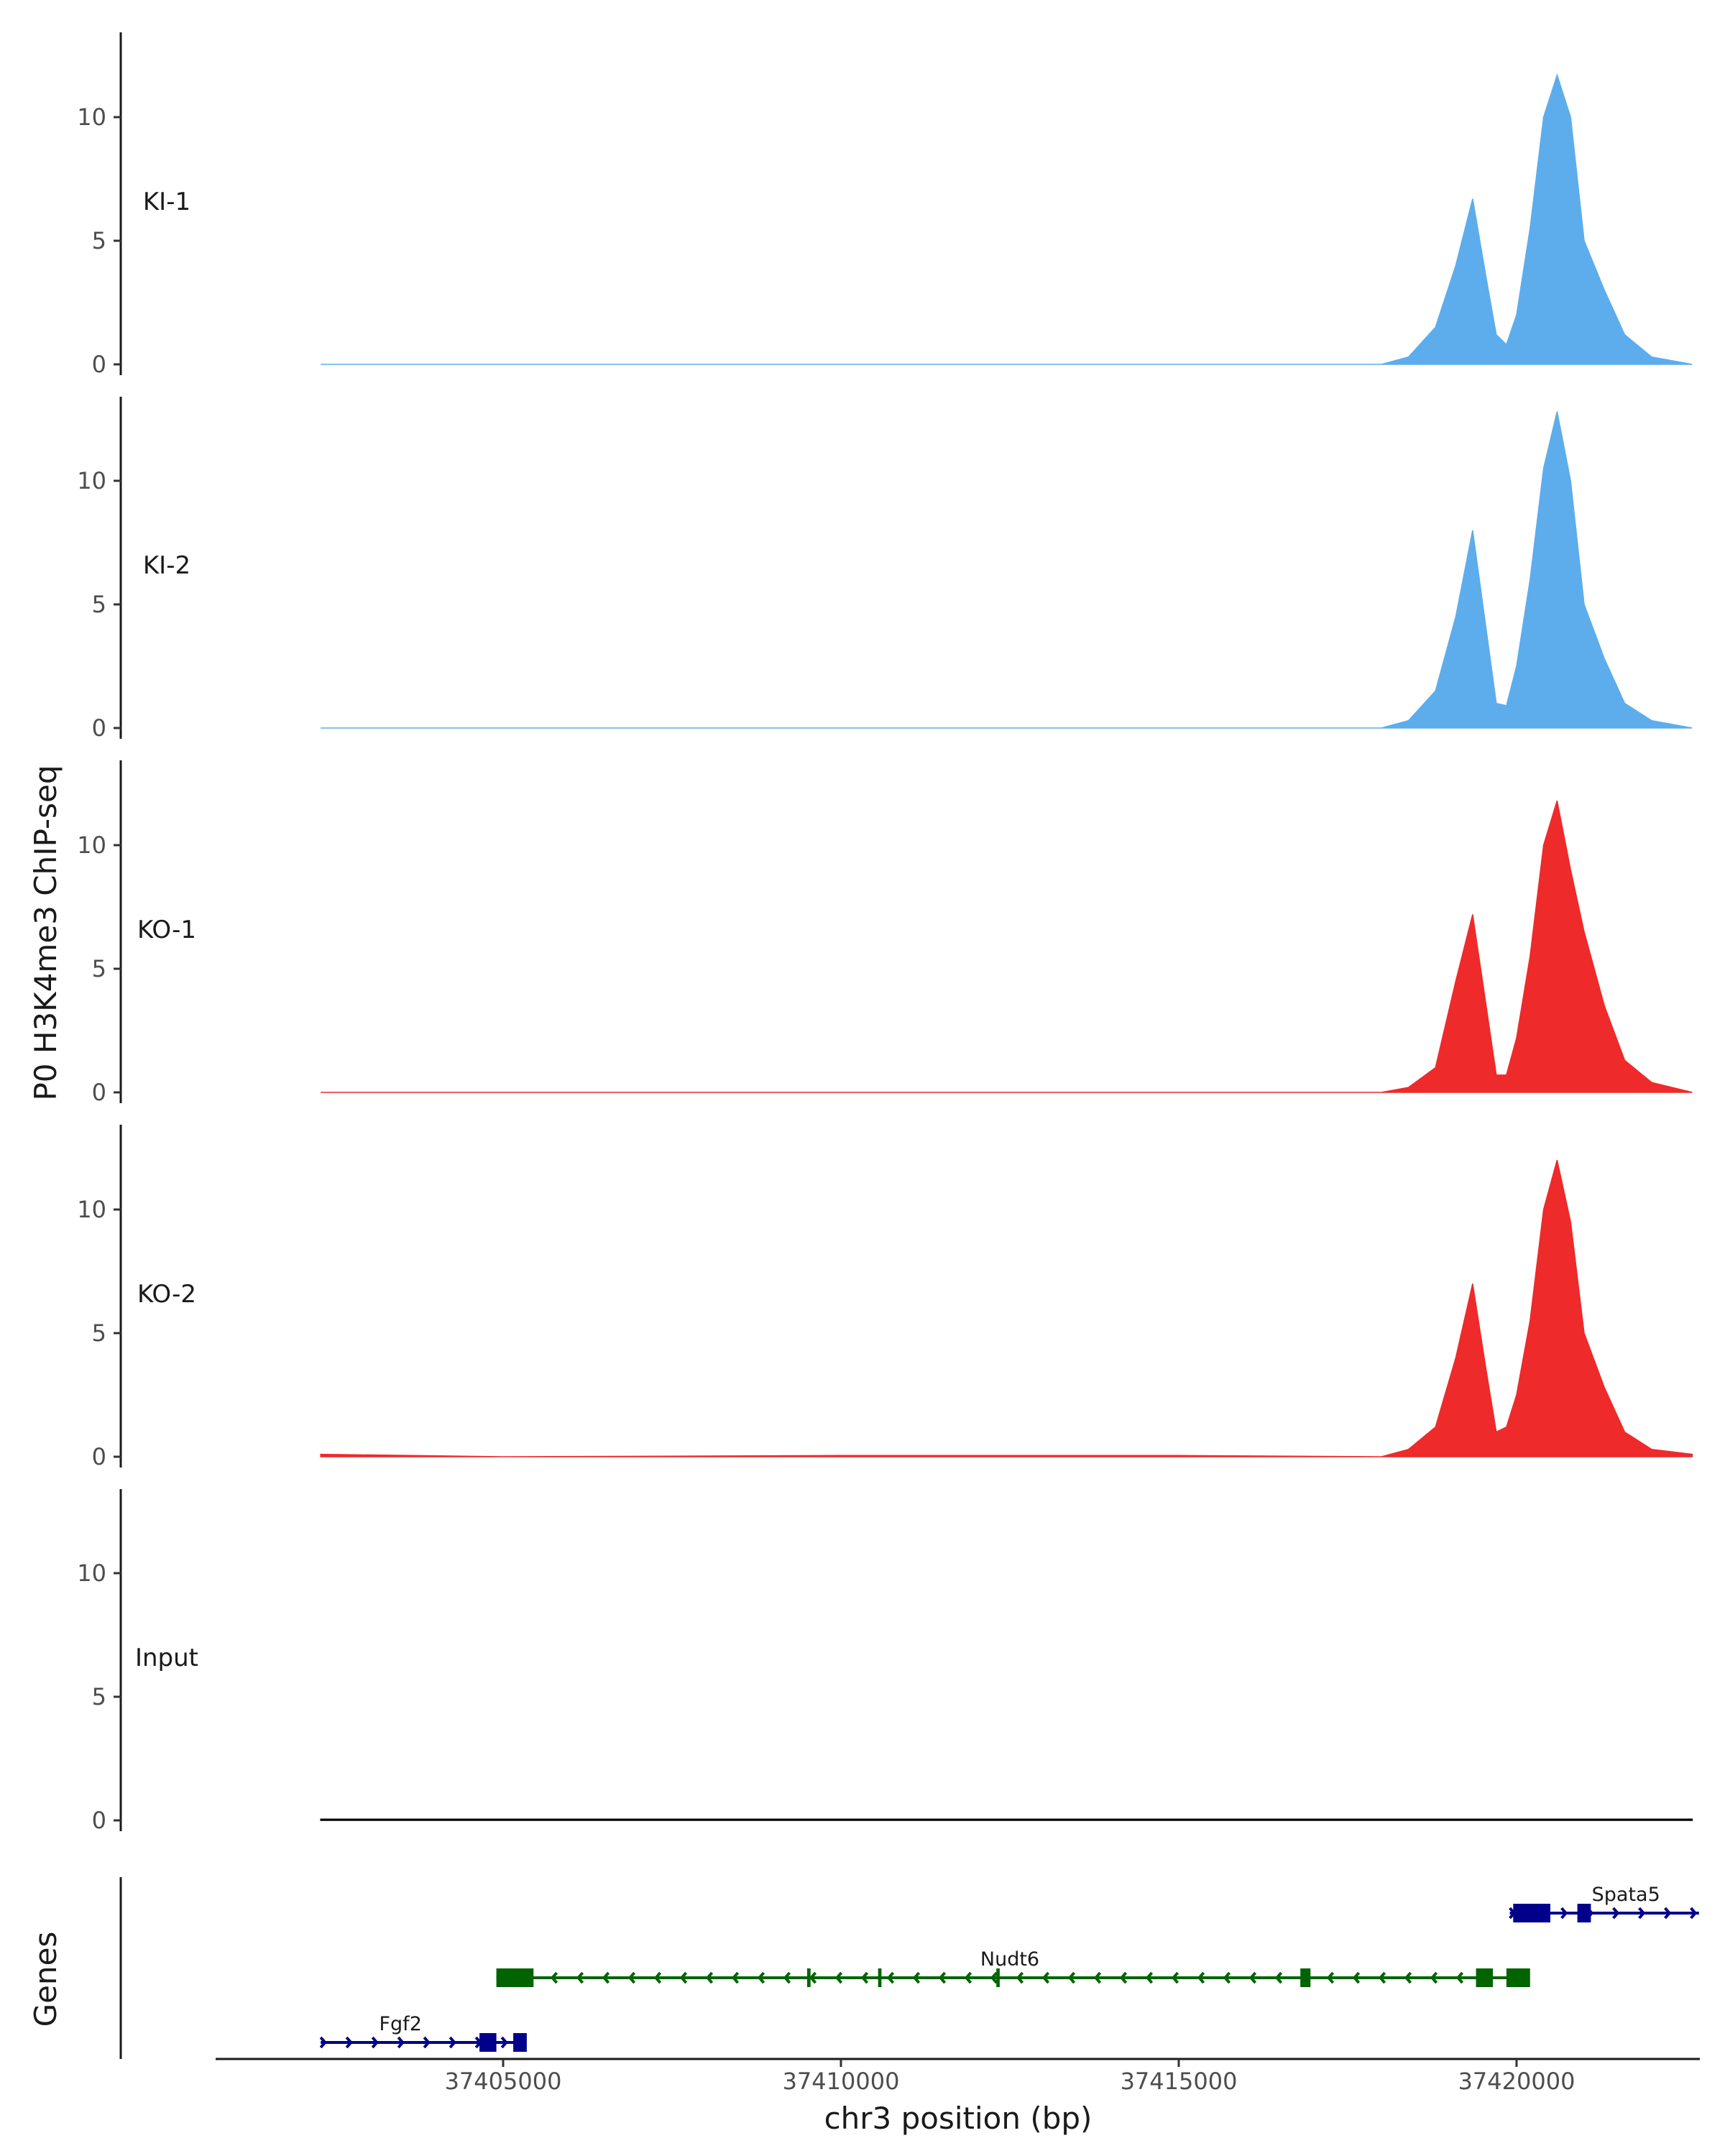 This screenshot has height=2156, width=1725. What do you see at coordinates (166, 565) in the screenshot?
I see `track-label: KI-2` at bounding box center [166, 565].